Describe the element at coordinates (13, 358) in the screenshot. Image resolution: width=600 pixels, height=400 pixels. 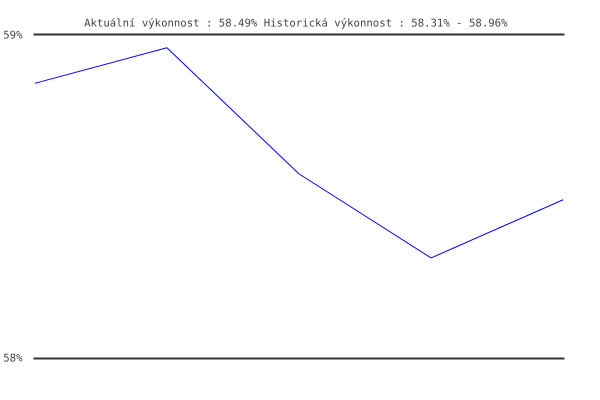
I see `y-tick-label: 58%` at that location.